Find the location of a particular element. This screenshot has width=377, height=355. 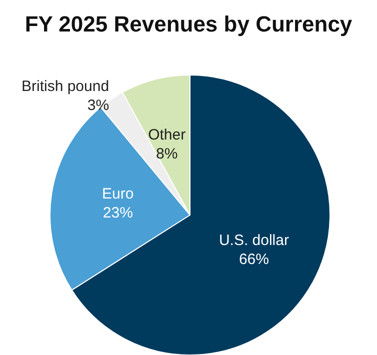

data-label: 8% is located at coordinates (167, 153).